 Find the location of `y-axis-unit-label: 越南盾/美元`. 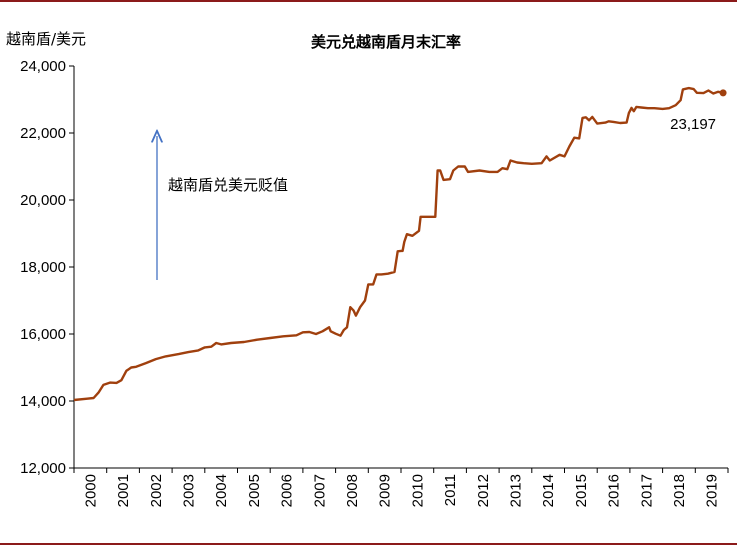

y-axis-unit-label: 越南盾/美元 is located at coordinates (46, 39).